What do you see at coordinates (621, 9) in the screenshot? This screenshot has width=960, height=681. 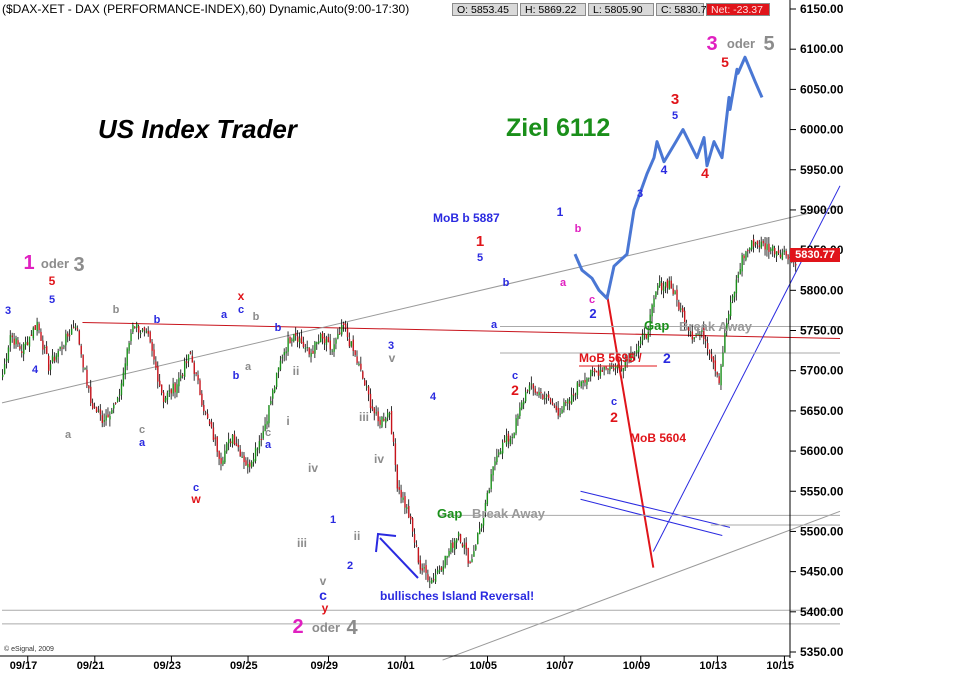 I see `ohlc-low: L: 5805.90` at bounding box center [621, 9].